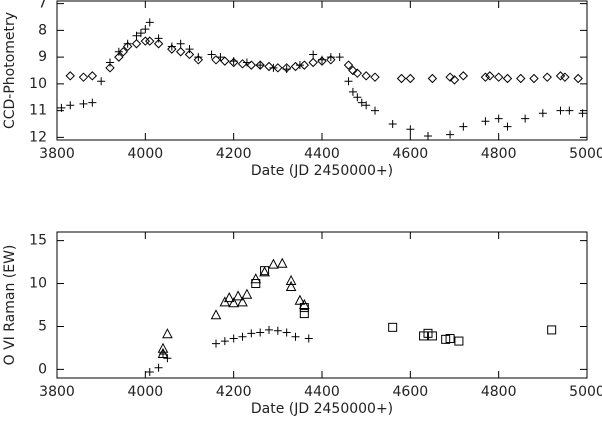  What do you see at coordinates (42, 57) in the screenshot?
I see `y-tick-label: 9` at bounding box center [42, 57].